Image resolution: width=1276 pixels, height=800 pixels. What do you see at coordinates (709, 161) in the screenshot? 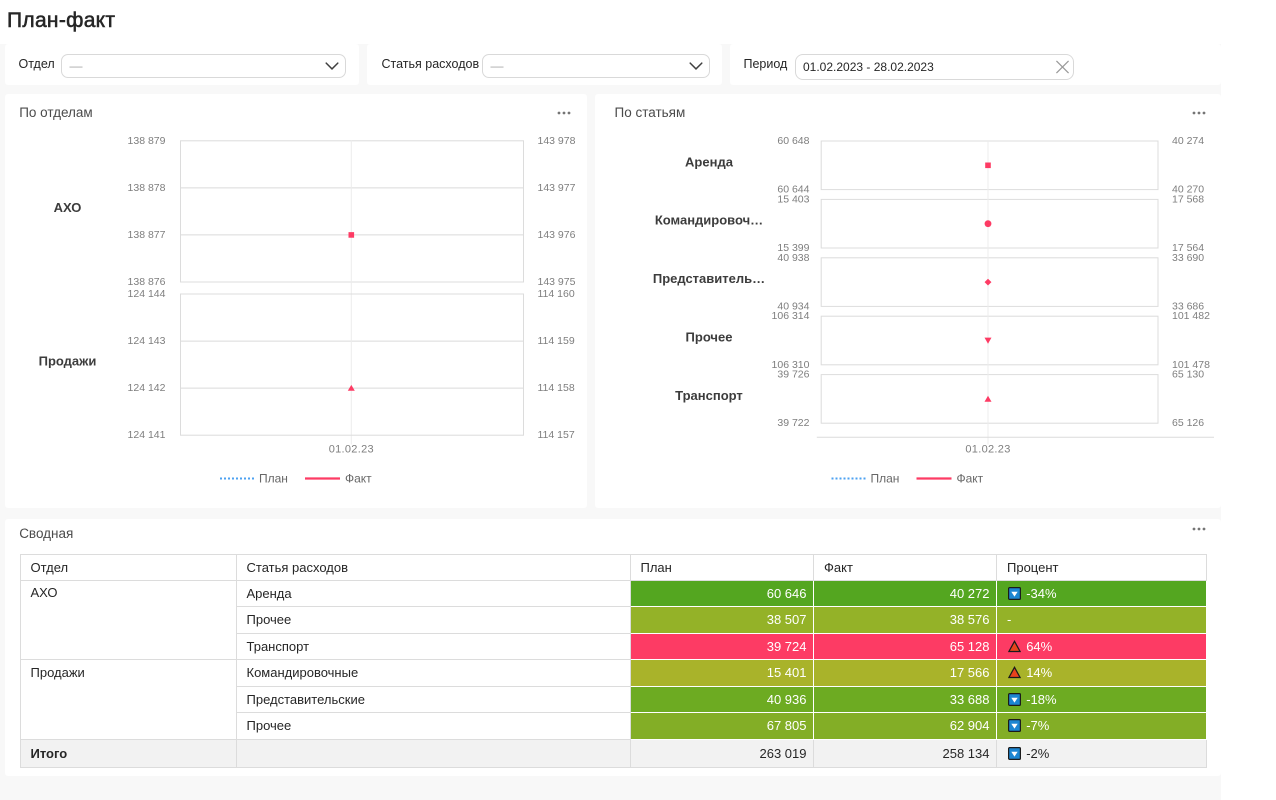
I see `svg-text: Аренда` at bounding box center [709, 161].